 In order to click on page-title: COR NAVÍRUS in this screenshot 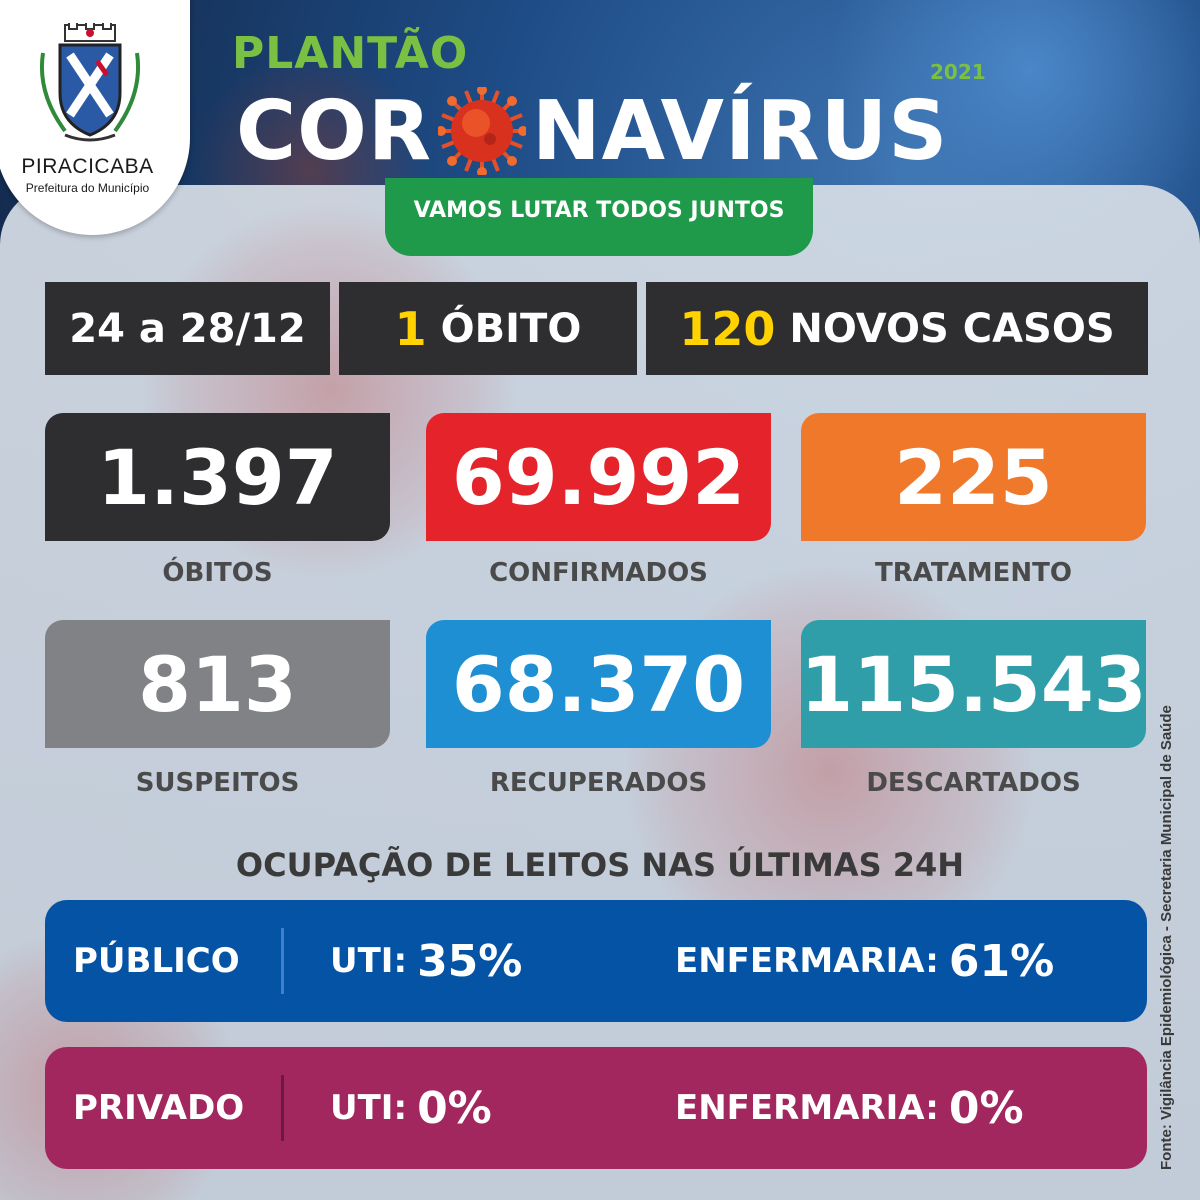, I will do `click(592, 131)`.